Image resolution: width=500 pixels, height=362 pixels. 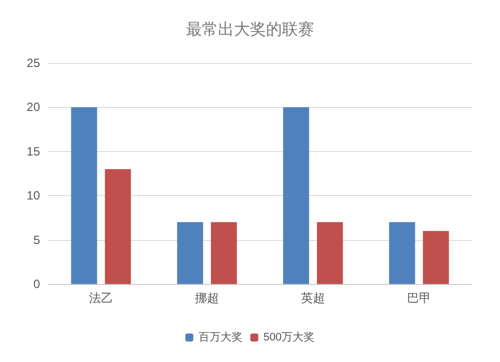 What do you see at coordinates (419, 298) in the screenshot?
I see `x-tick-label: 巴甲` at bounding box center [419, 298].